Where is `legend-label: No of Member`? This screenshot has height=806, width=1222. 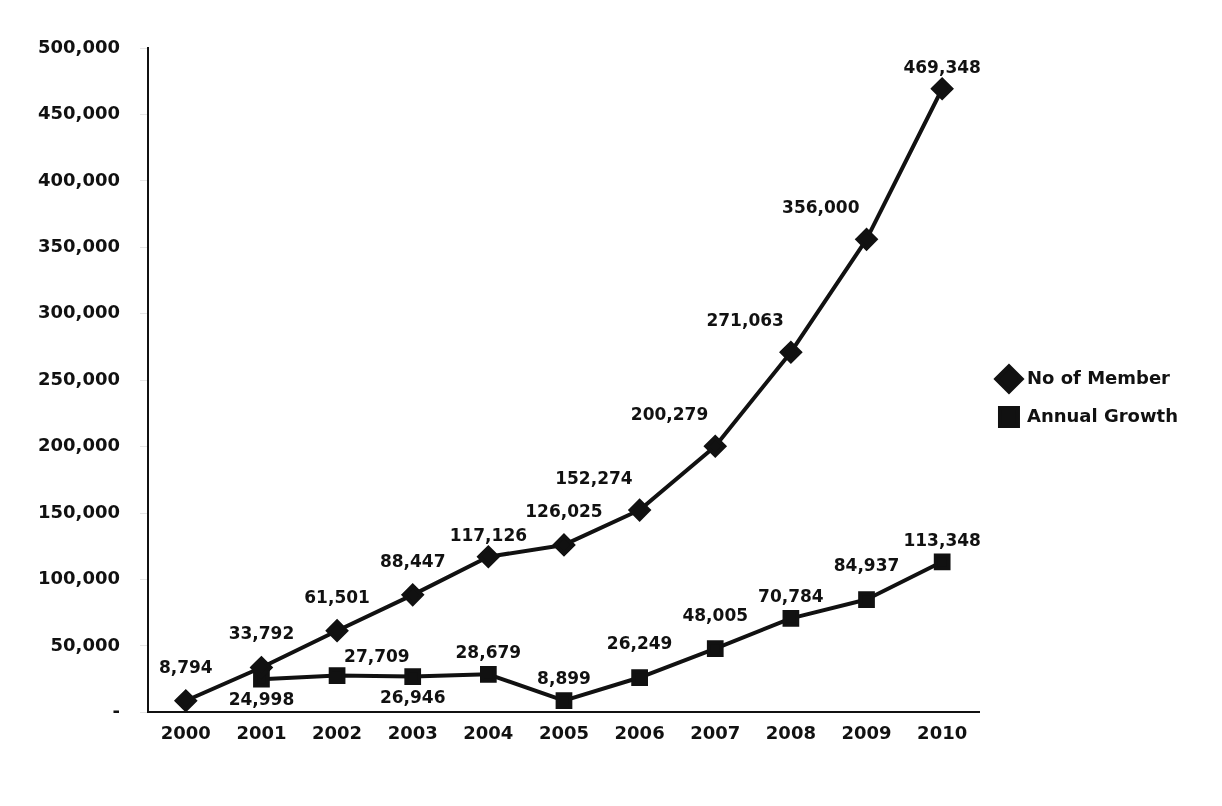 legend-label: No of Member is located at coordinates (1098, 377).